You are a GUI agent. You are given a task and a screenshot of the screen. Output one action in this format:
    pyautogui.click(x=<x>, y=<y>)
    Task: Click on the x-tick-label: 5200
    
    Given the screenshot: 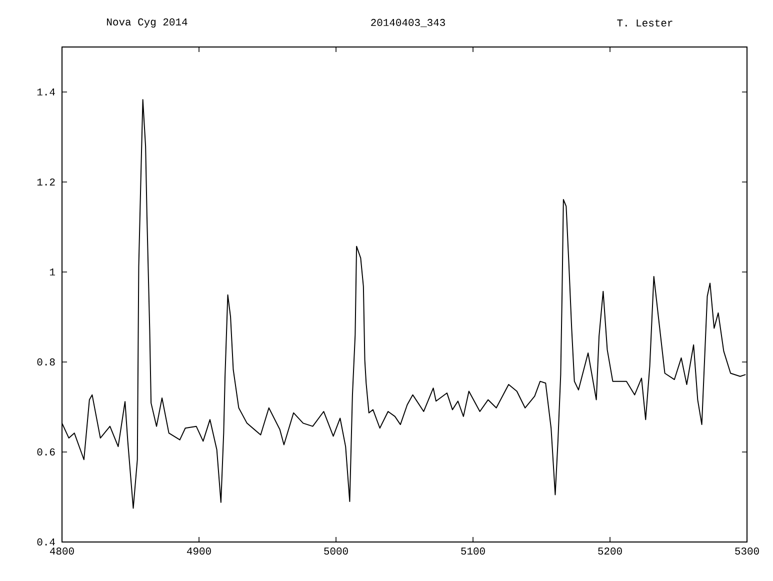 What is the action you would take?
    pyautogui.click(x=610, y=551)
    